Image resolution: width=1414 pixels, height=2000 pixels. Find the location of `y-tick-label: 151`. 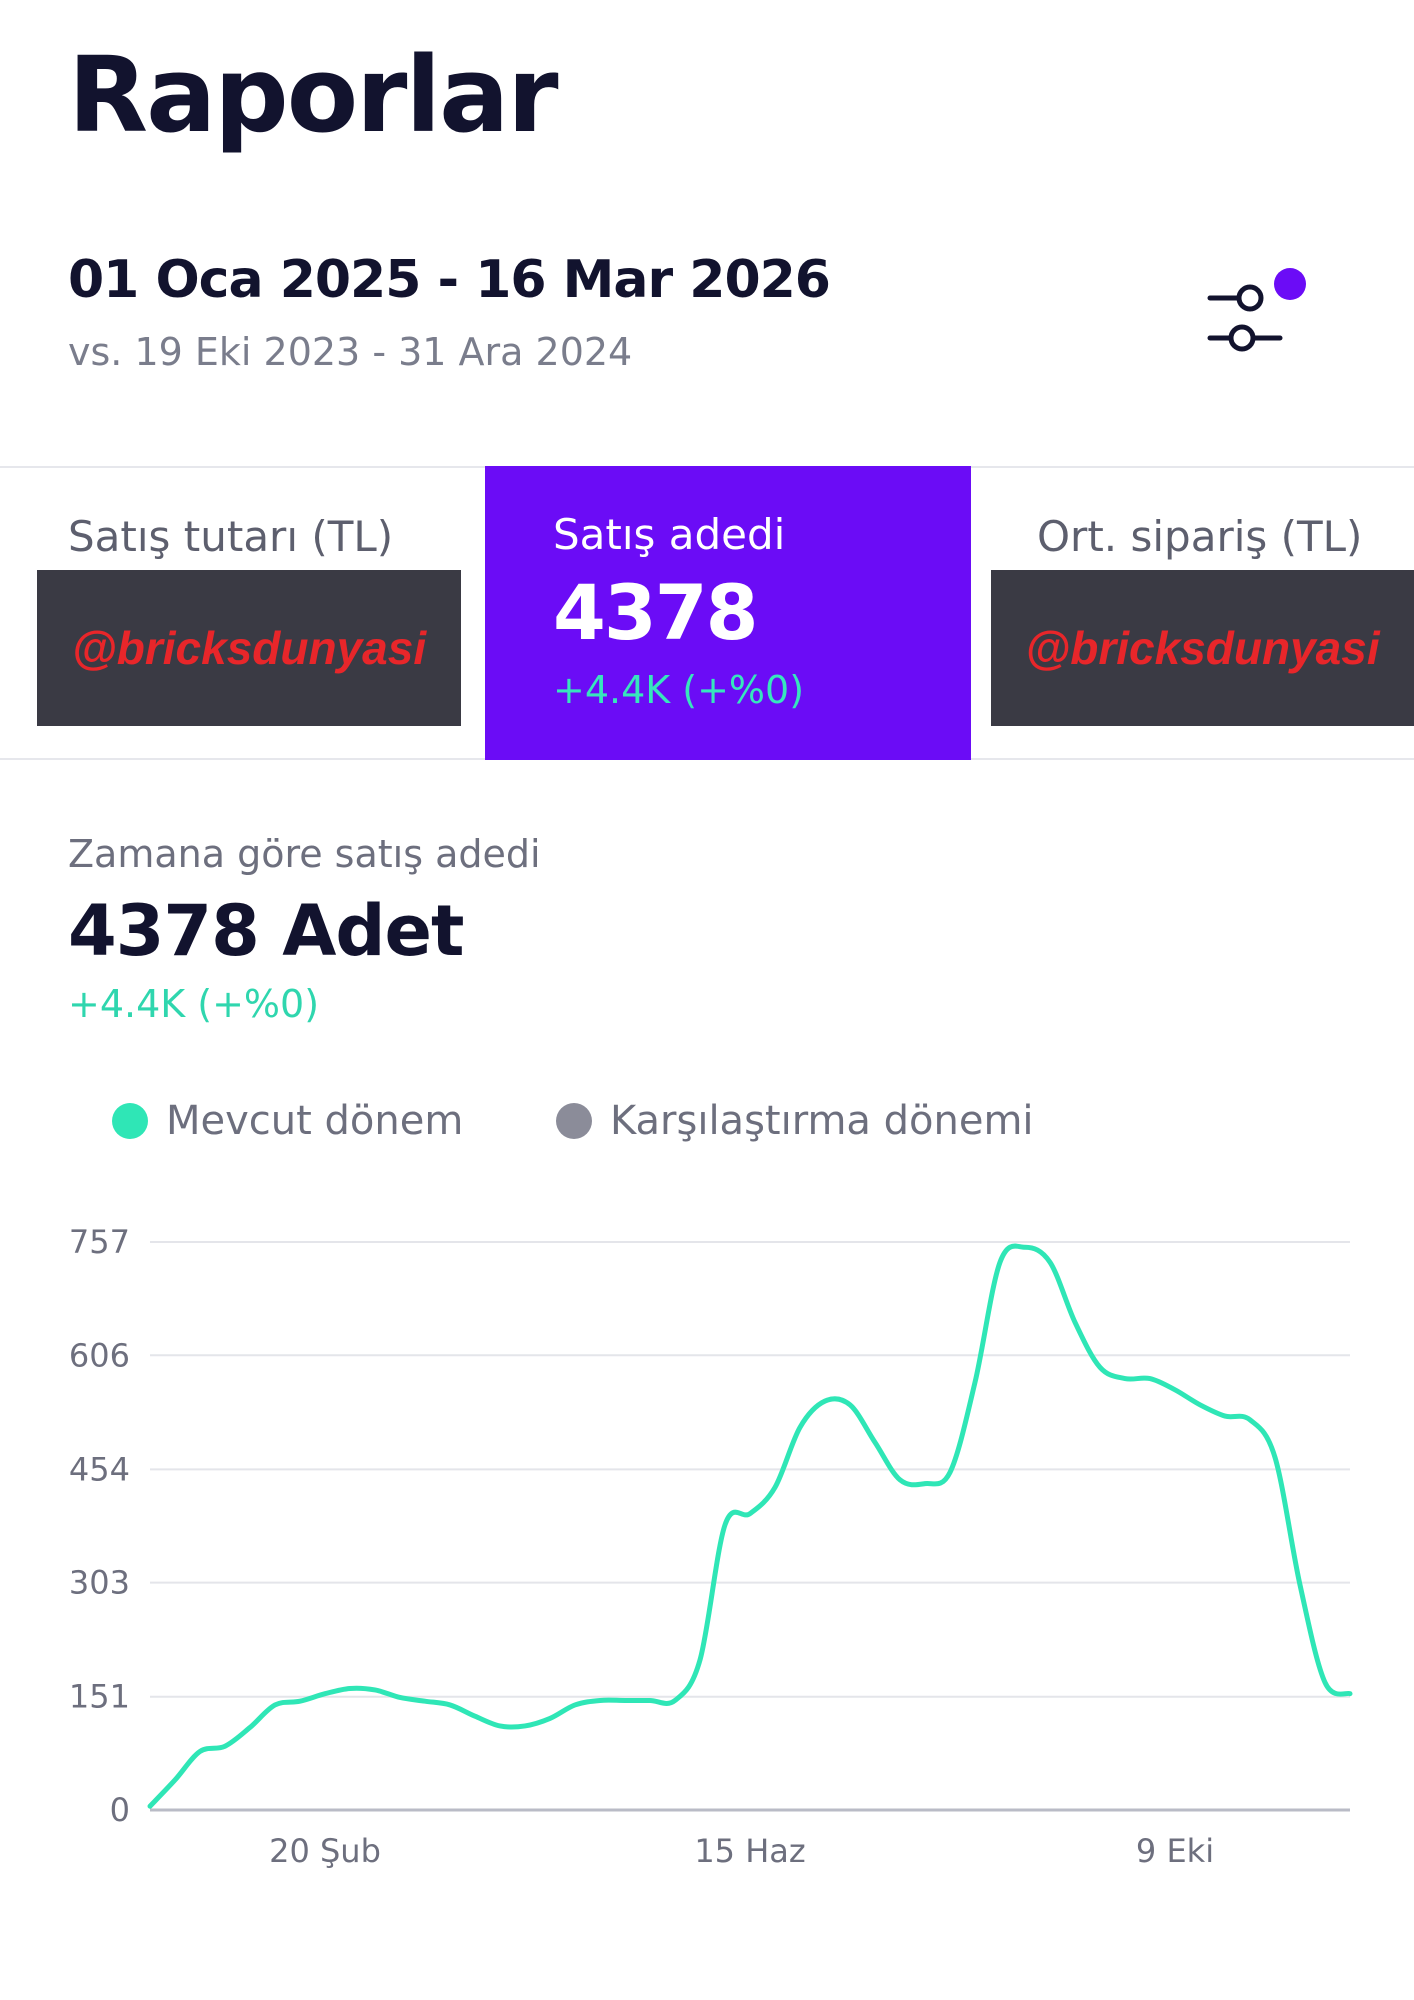

y-tick-label: 151 is located at coordinates (99, 1697).